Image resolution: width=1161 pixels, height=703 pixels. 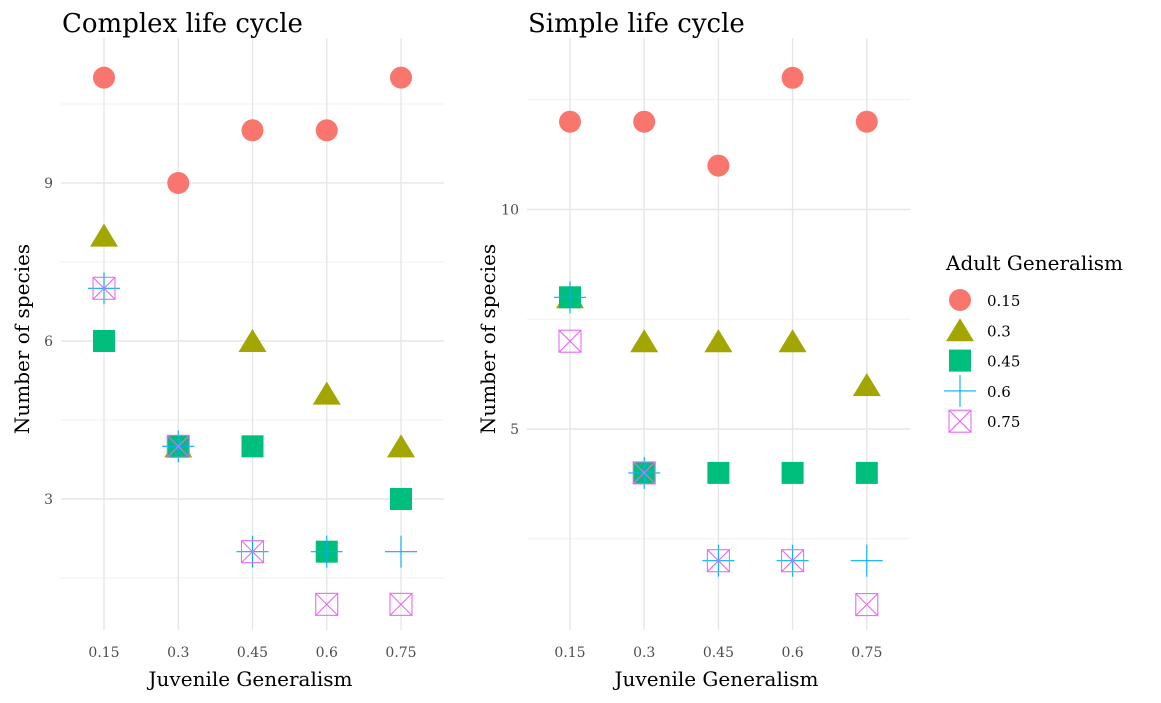 I want to click on legend-title: Adult Generalism, so click(x=1034, y=263).